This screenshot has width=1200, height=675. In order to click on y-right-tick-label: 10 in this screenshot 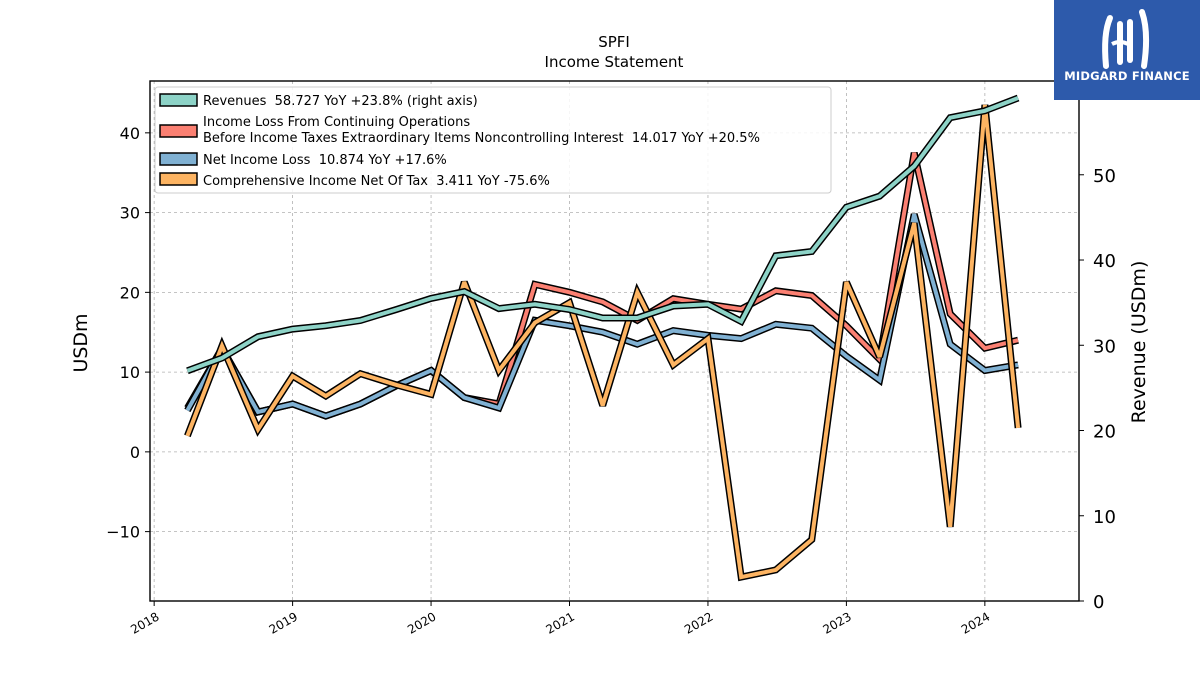, I will do `click(1104, 517)`.